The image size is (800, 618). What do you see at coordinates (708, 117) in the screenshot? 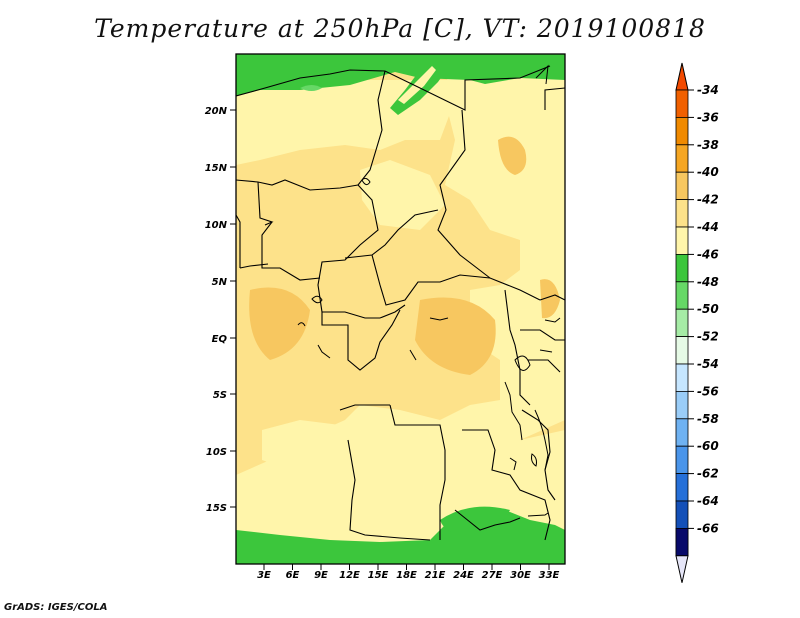
I see `colorbar-label: -36` at bounding box center [708, 117].